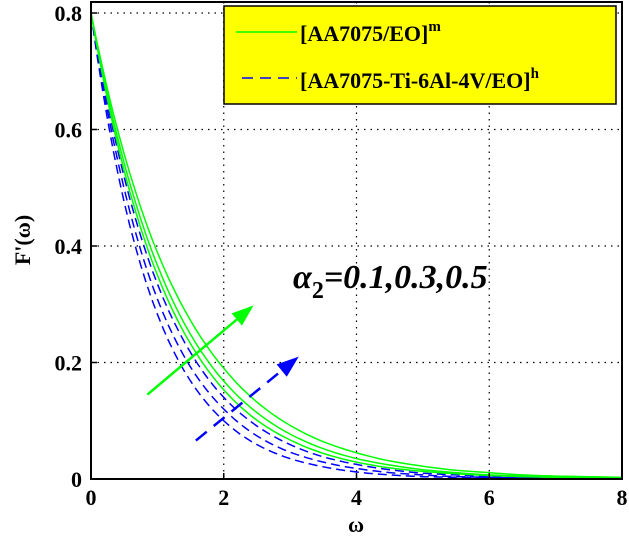  What do you see at coordinates (22, 240) in the screenshot?
I see `y-axis-label: F'(ω)` at bounding box center [22, 240].